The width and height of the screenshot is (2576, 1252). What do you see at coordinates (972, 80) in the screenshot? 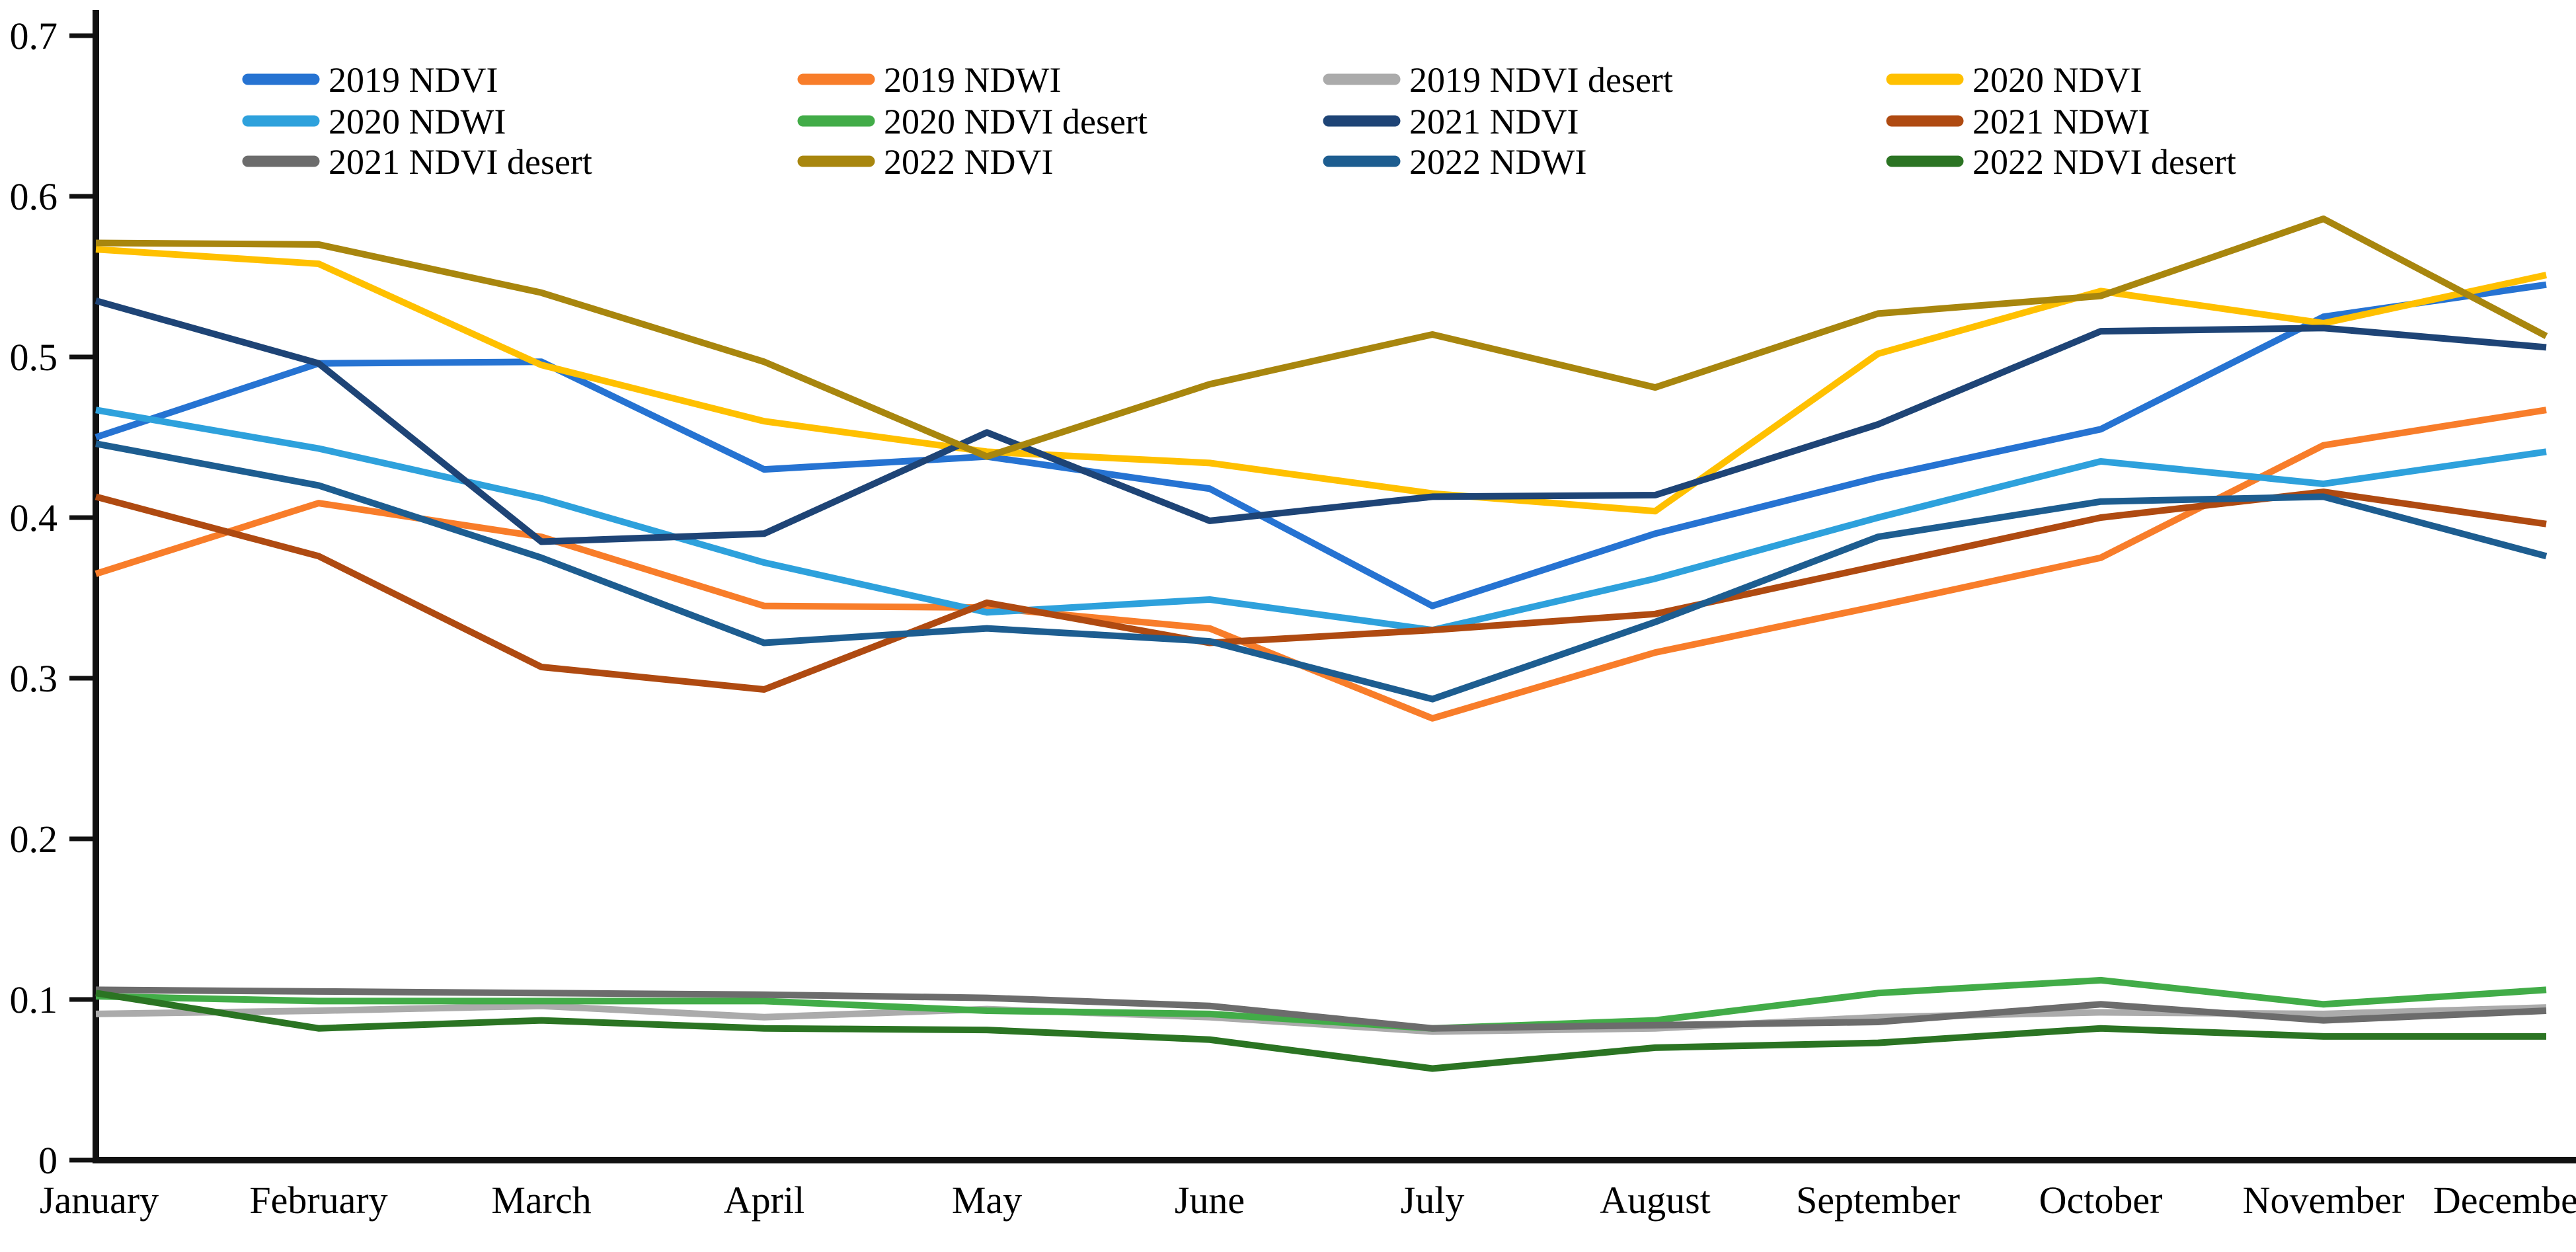
I see `legend-label-2019-NDWI: 2019 NDWI` at bounding box center [972, 80].